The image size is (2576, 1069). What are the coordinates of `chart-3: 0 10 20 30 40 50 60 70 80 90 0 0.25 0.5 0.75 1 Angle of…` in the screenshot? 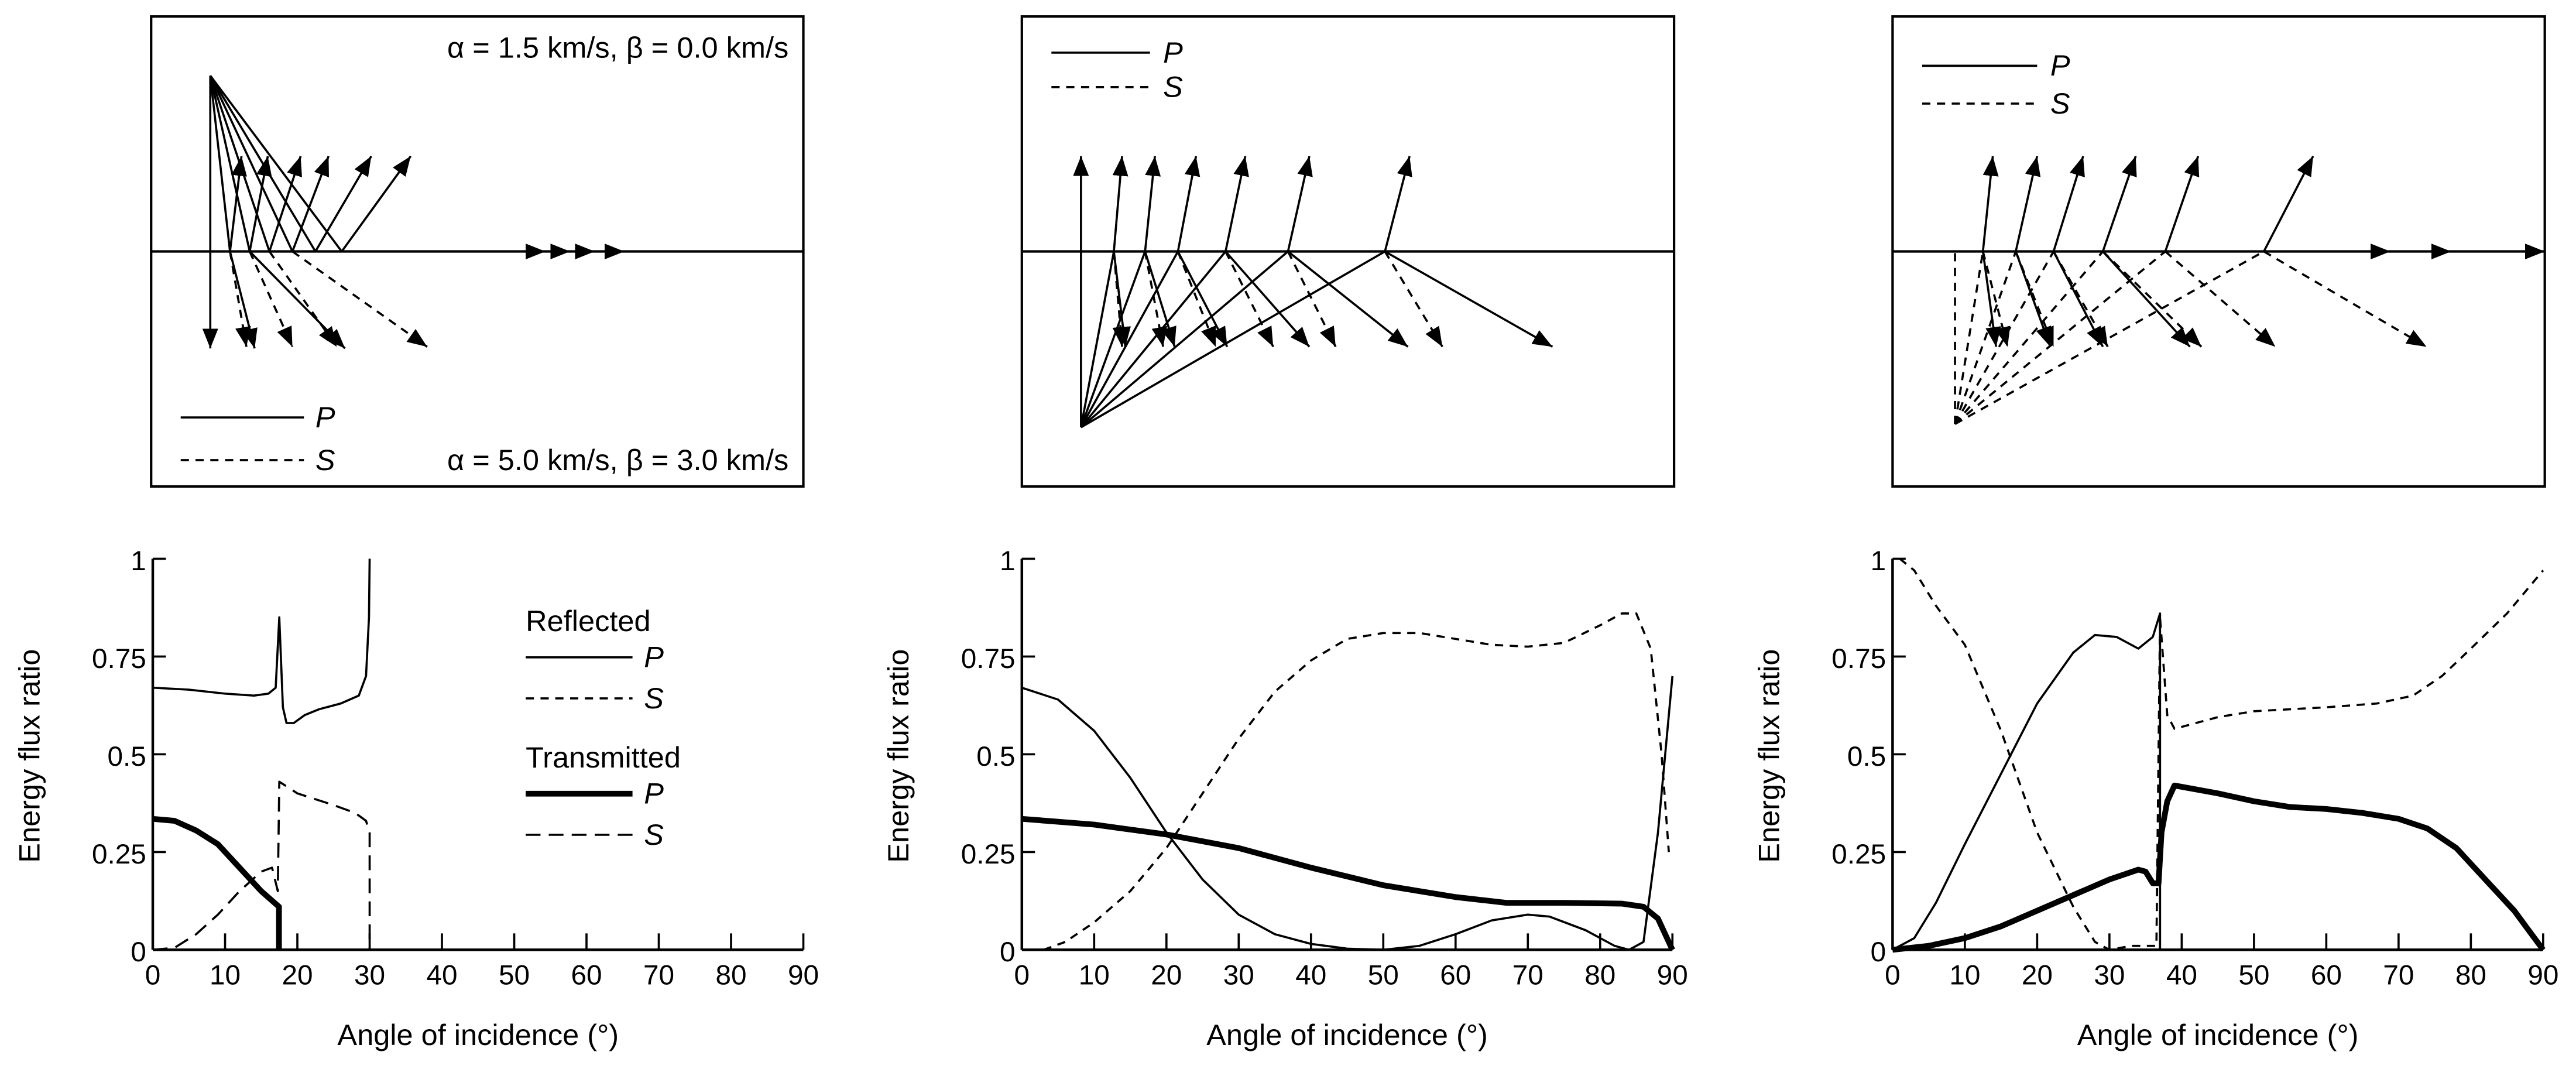 It's located at (2155, 798).